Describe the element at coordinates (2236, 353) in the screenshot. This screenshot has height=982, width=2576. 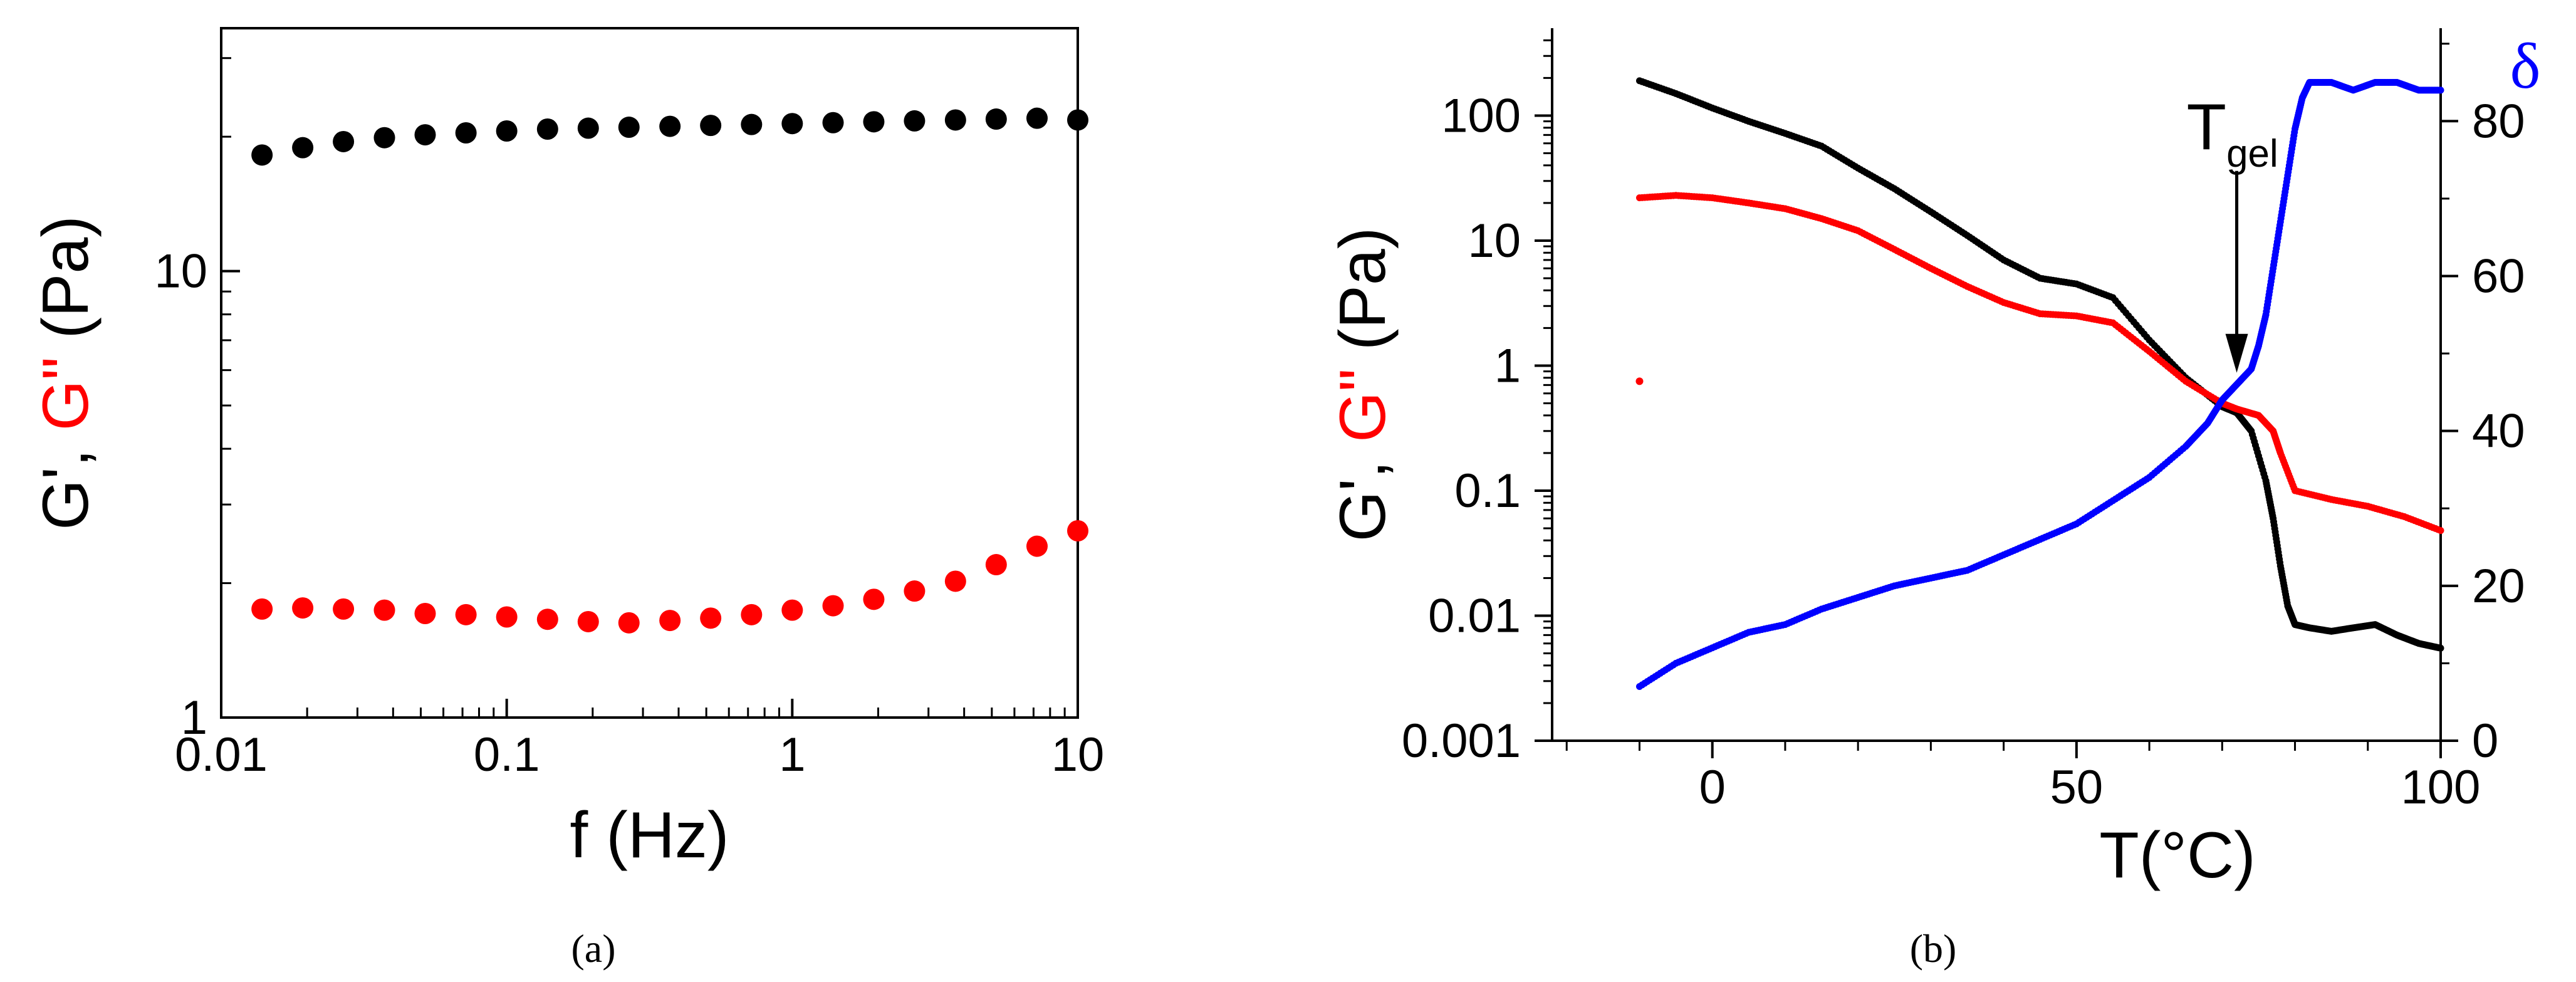
I see `annotation-arrow-head` at that location.